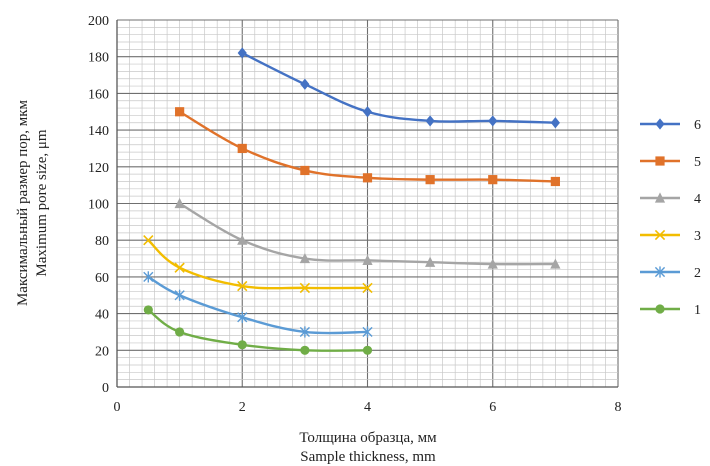 The width and height of the screenshot is (710, 466). Describe the element at coordinates (670, 199) in the screenshot. I see `legend-entry-4: 4` at that location.